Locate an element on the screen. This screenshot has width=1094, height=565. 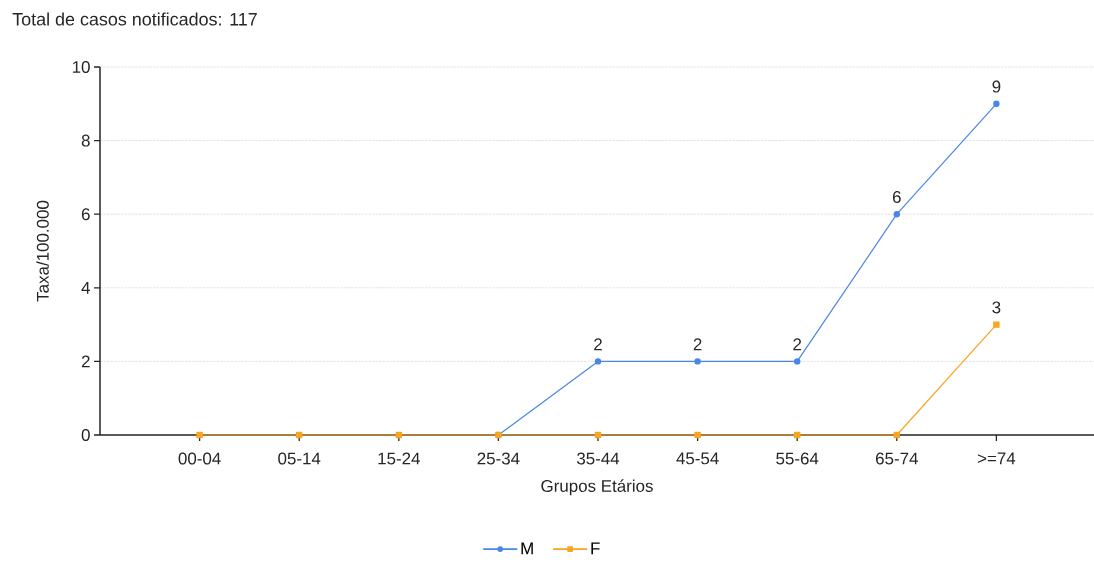
data-label: 3 is located at coordinates (996, 307).